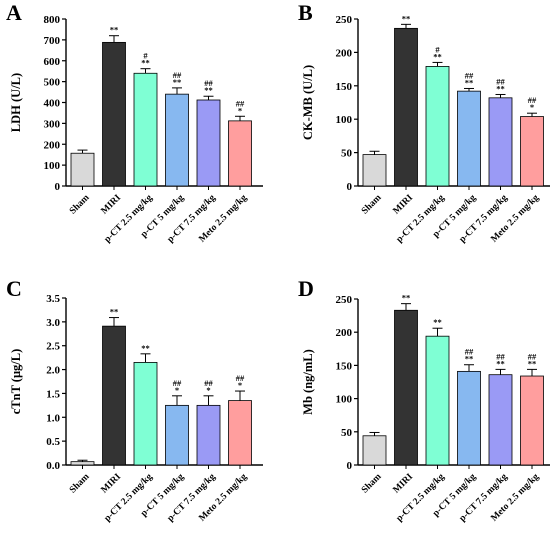  What do you see at coordinates (16, 382) in the screenshot?
I see `y-axis-title: cTnT (μg/L)` at bounding box center [16, 382].